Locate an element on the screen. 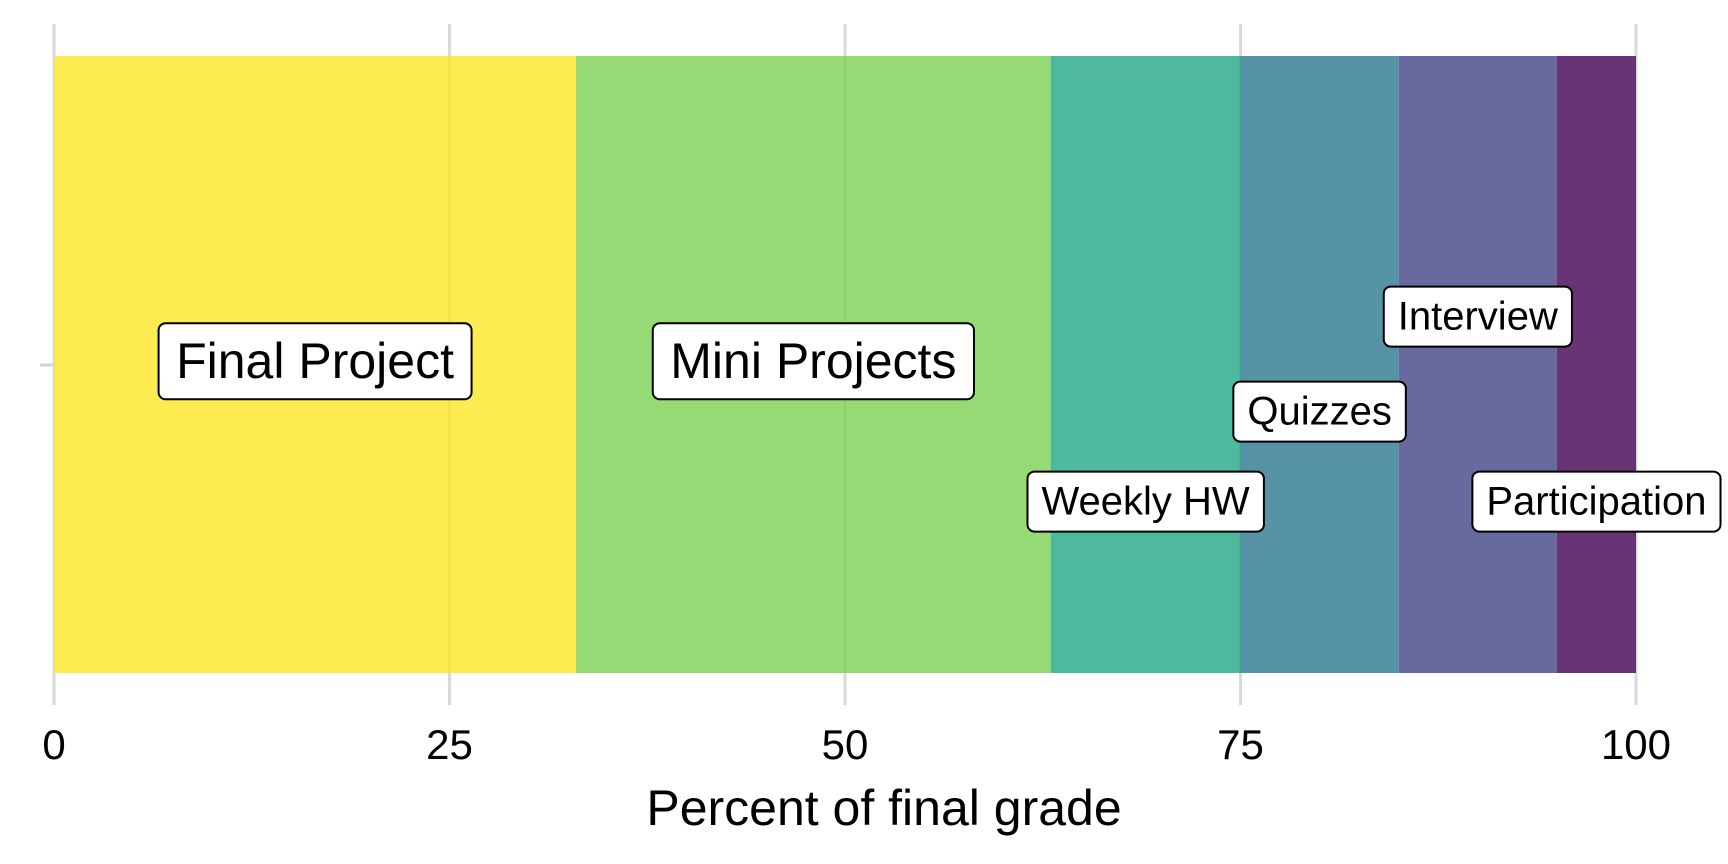 The width and height of the screenshot is (1728, 864). segment-label-text: Interview is located at coordinates (1478, 317).